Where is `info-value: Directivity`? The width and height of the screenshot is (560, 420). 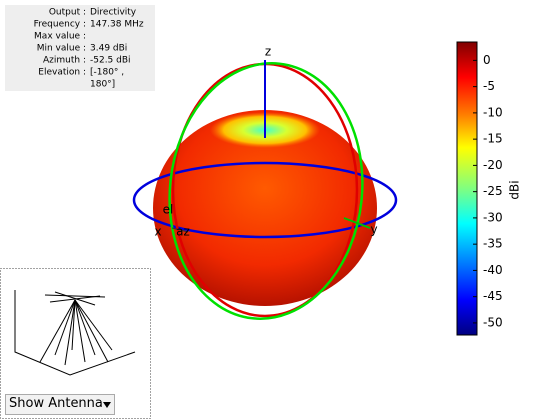 info-value: Directivity is located at coordinates (113, 13).